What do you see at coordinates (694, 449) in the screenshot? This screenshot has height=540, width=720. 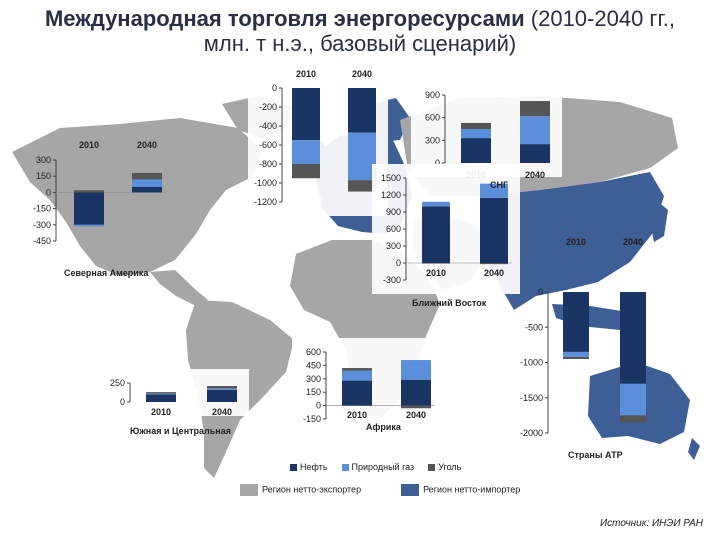 I see `region-new-zealand` at bounding box center [694, 449].